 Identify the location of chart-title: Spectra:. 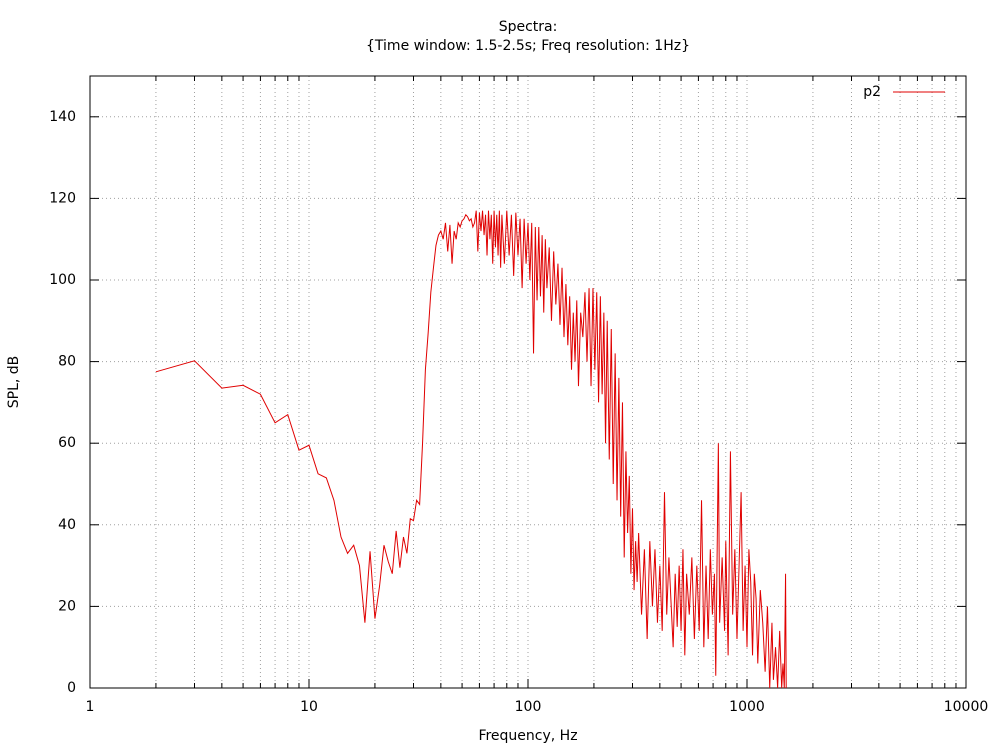
(528, 27).